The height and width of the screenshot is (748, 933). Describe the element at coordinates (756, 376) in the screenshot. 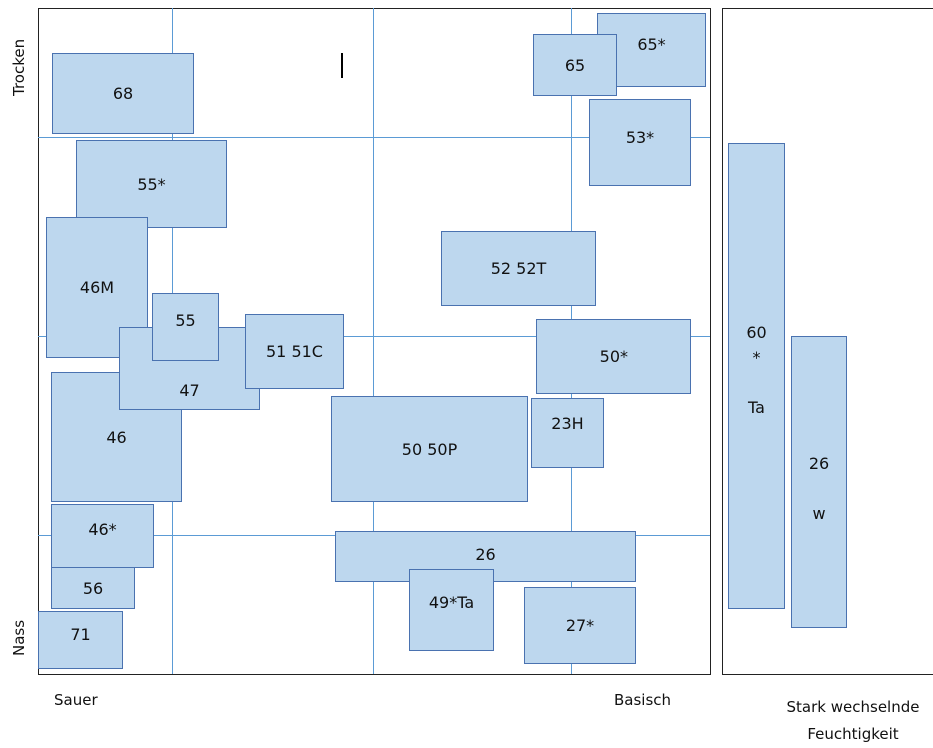

I see `side-box: 60 * Ta` at that location.